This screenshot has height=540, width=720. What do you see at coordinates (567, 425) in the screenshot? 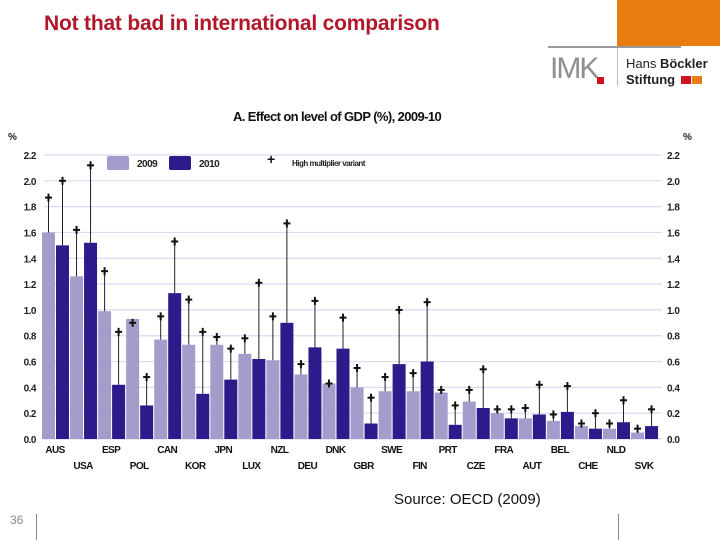
I see `bar-2010-bel` at bounding box center [567, 425].